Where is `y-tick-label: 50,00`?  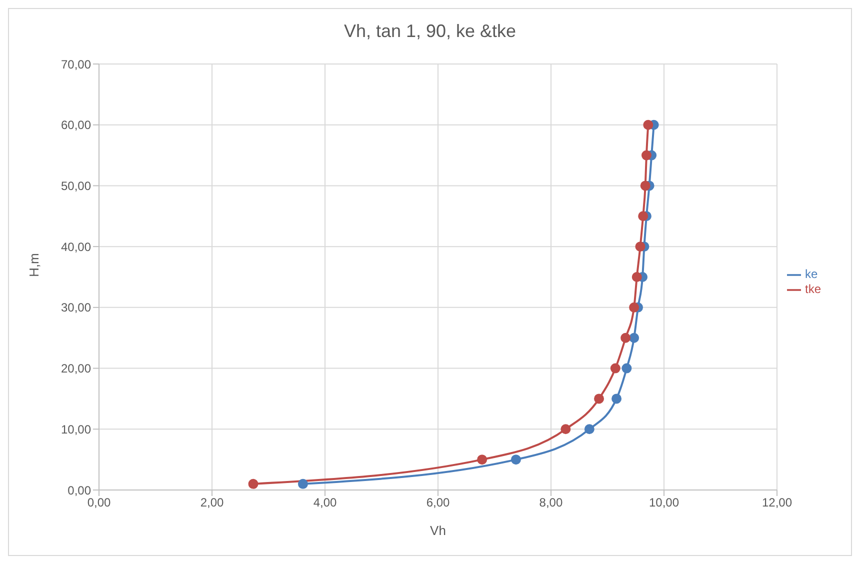 y-tick-label: 50,00 is located at coordinates (76, 185).